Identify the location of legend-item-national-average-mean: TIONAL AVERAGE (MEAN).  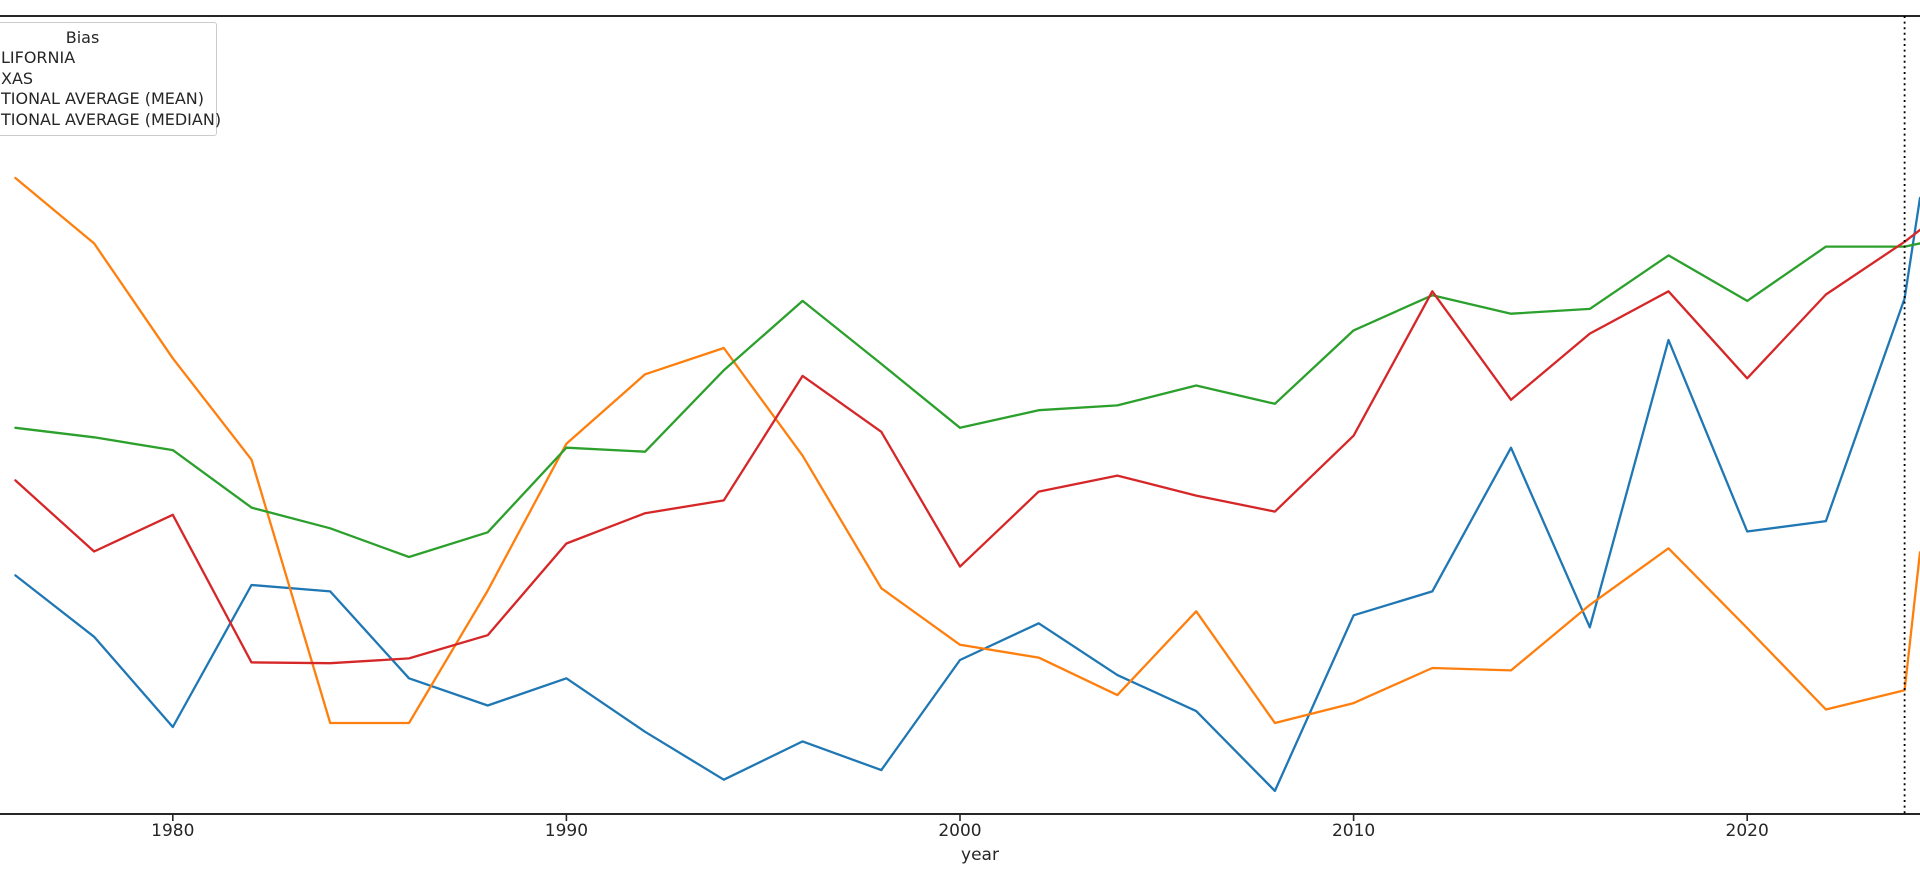
(108, 99).